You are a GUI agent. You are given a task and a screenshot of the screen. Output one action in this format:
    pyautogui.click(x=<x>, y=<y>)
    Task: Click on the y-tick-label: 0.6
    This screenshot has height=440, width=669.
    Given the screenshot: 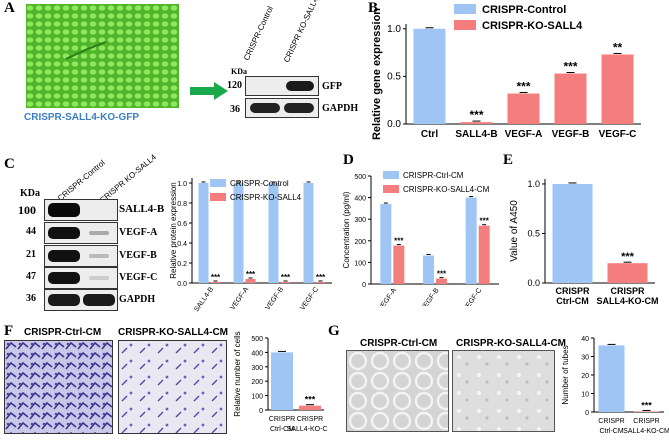 What is the action you would take?
    pyautogui.click(x=182, y=224)
    